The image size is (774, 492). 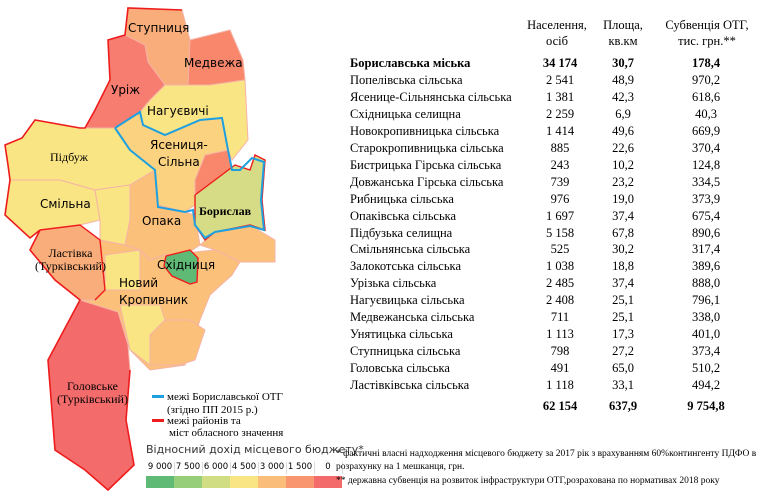 What do you see at coordinates (623, 181) in the screenshot?
I see `area: 23,2` at bounding box center [623, 181].